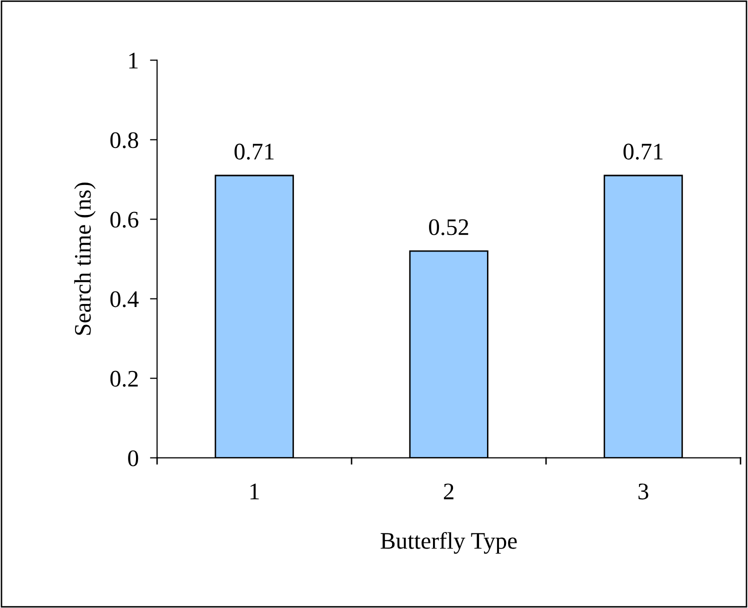 This screenshot has width=748, height=608. I want to click on y-tick-label: 0.4, so click(124, 299).